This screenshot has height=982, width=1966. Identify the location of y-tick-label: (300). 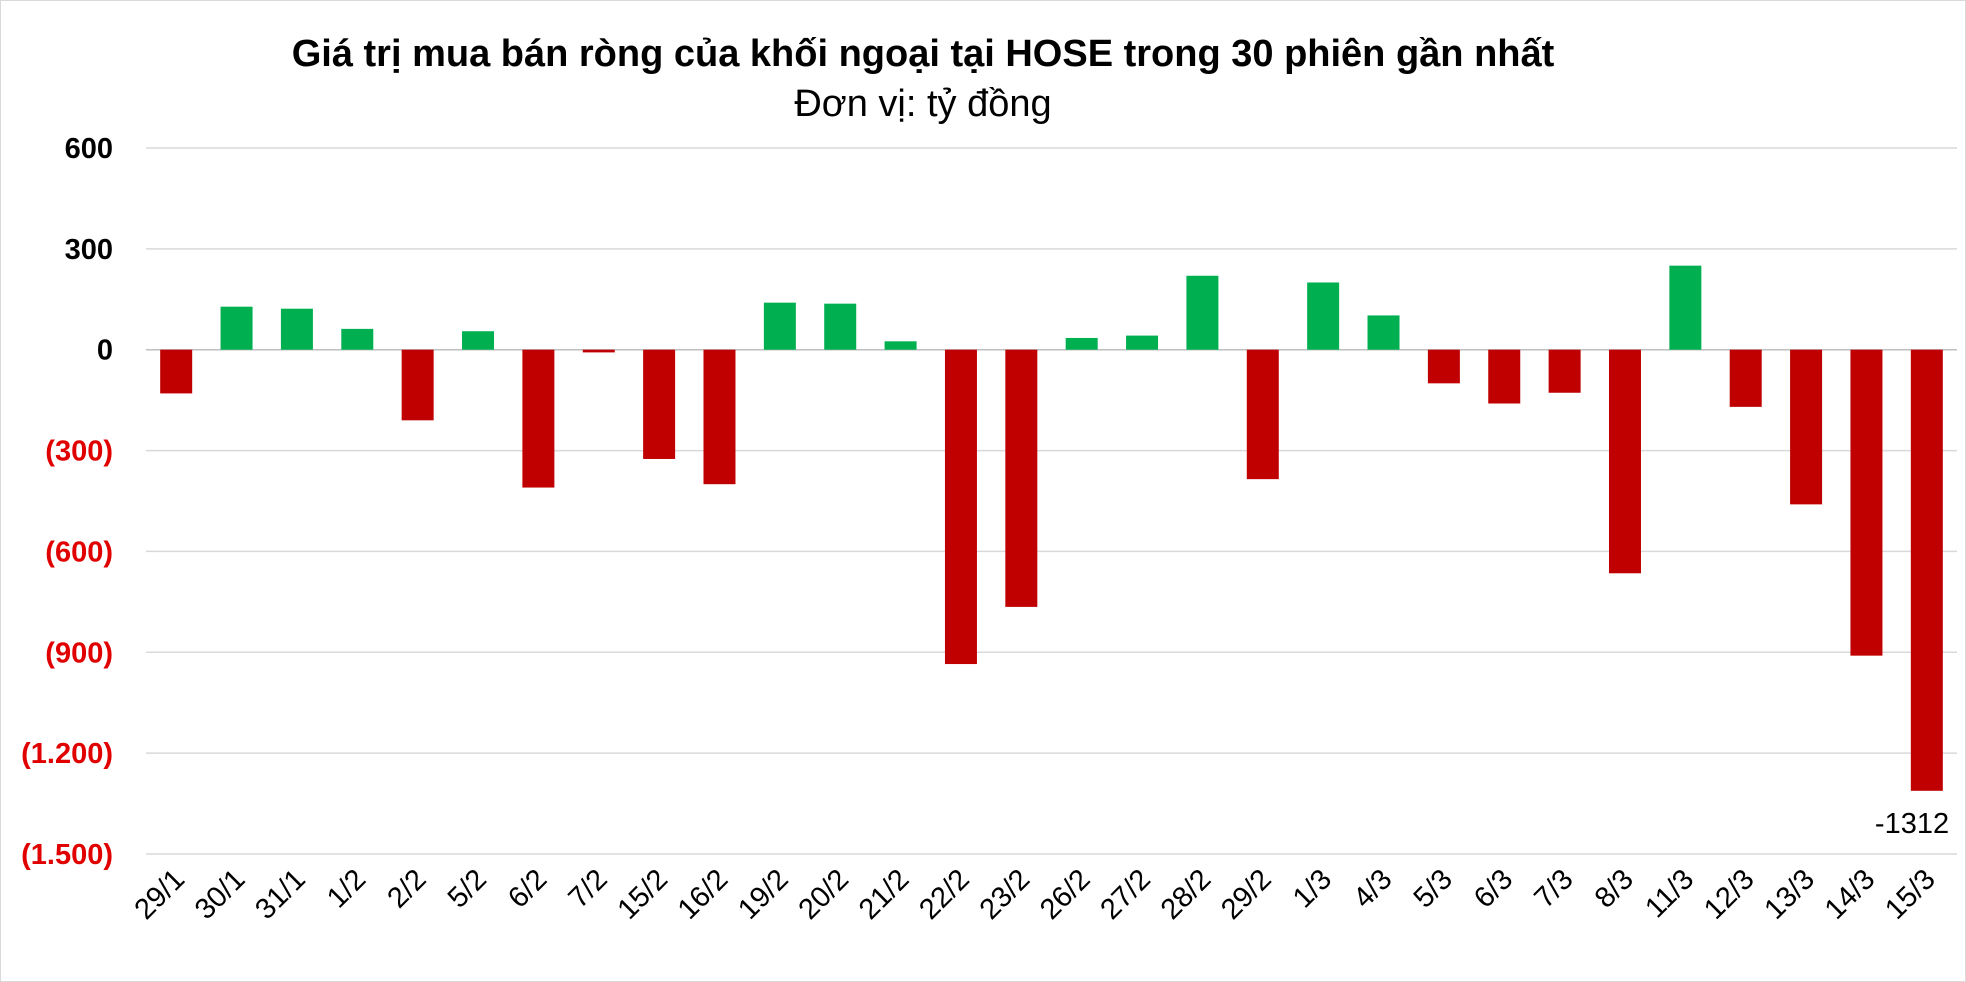
(79, 452).